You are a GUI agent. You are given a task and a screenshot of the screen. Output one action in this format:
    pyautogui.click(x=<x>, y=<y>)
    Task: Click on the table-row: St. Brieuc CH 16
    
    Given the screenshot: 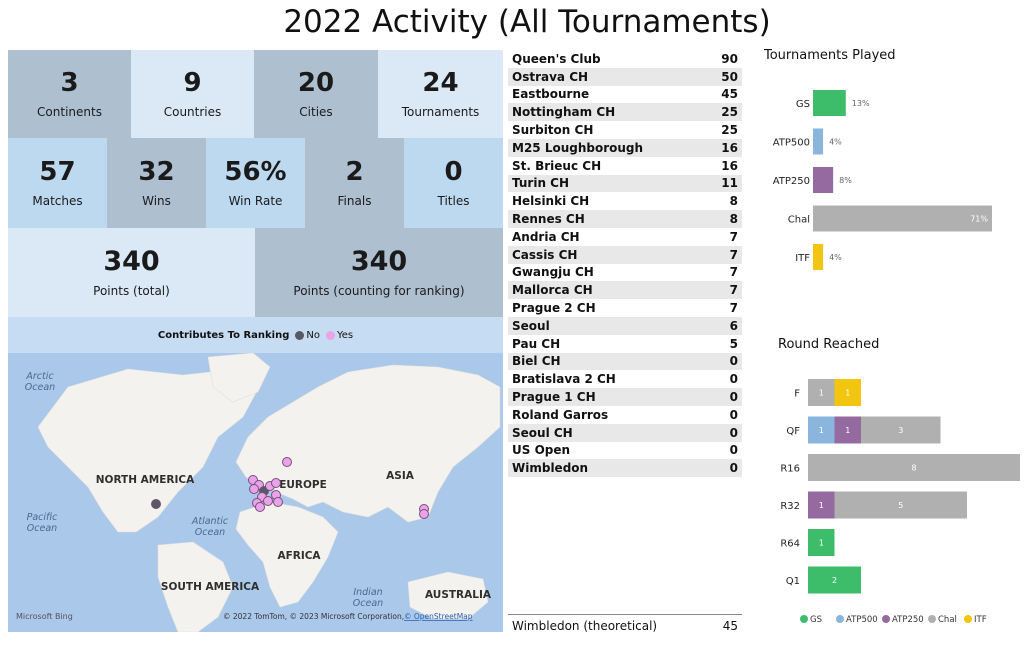 What is the action you would take?
    pyautogui.click(x=625, y=165)
    